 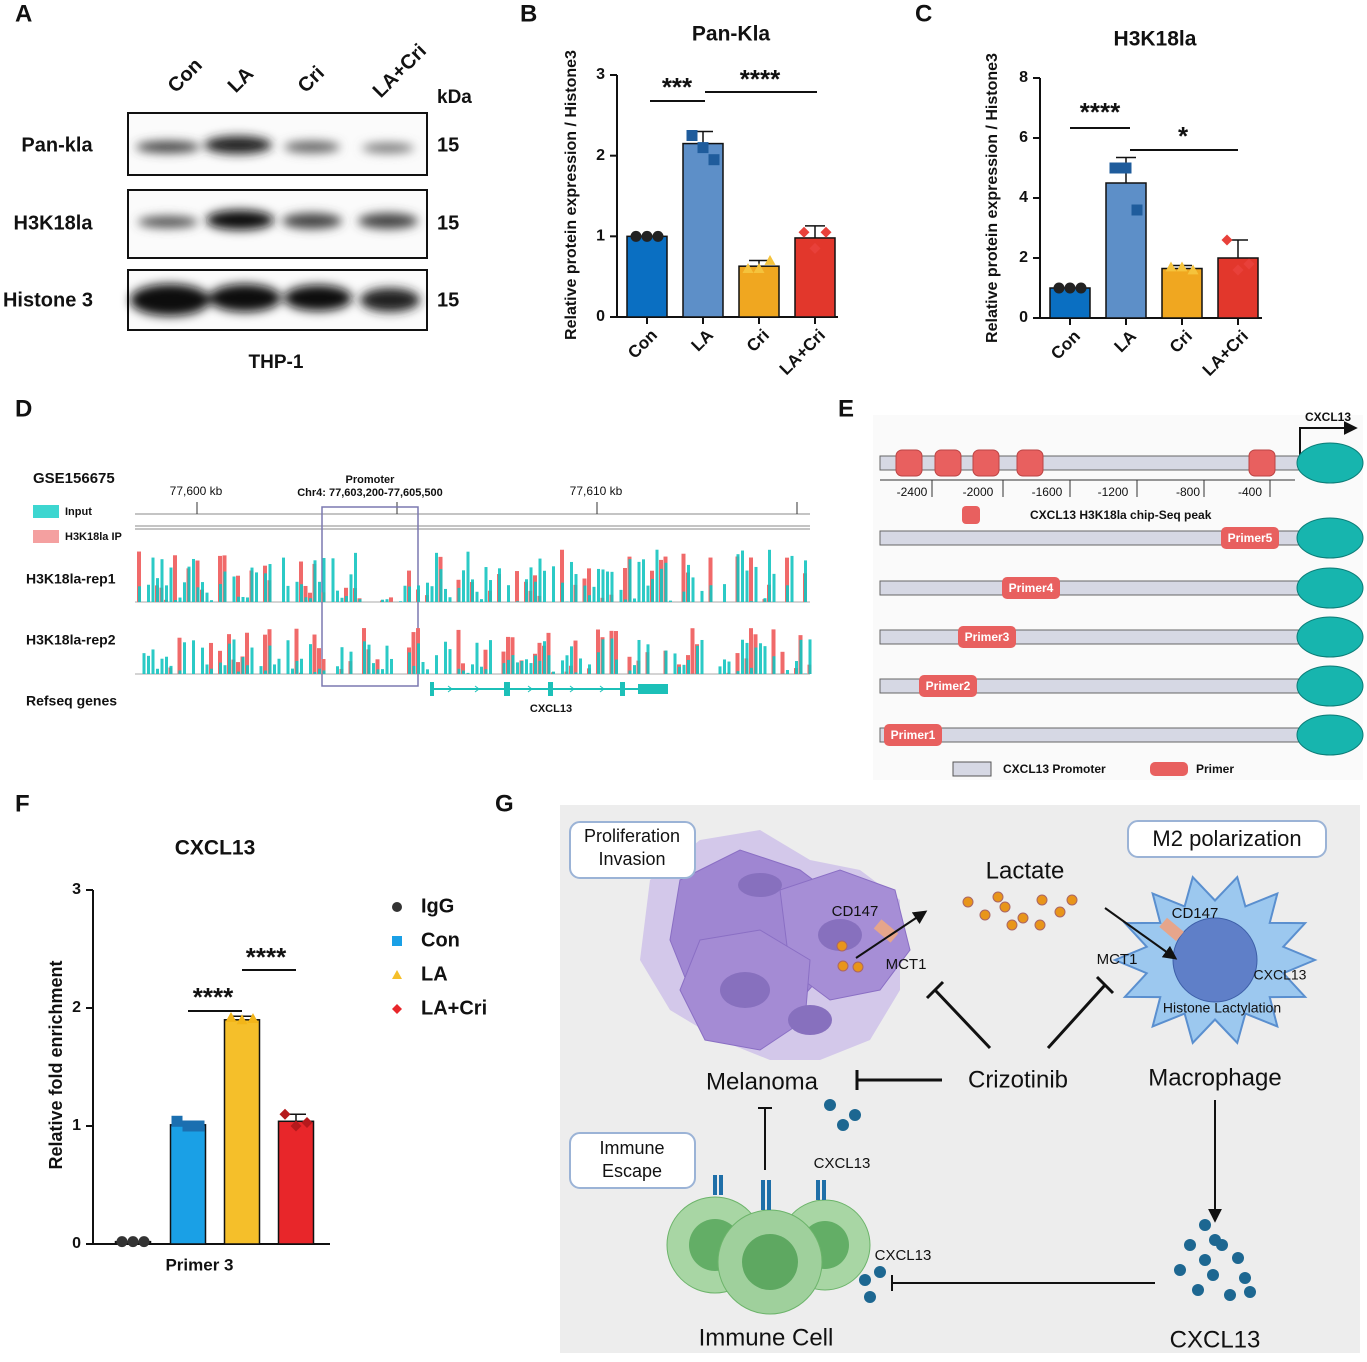 What do you see at coordinates (1023, 197) in the screenshot?
I see `y-tick-label: 4` at bounding box center [1023, 197].